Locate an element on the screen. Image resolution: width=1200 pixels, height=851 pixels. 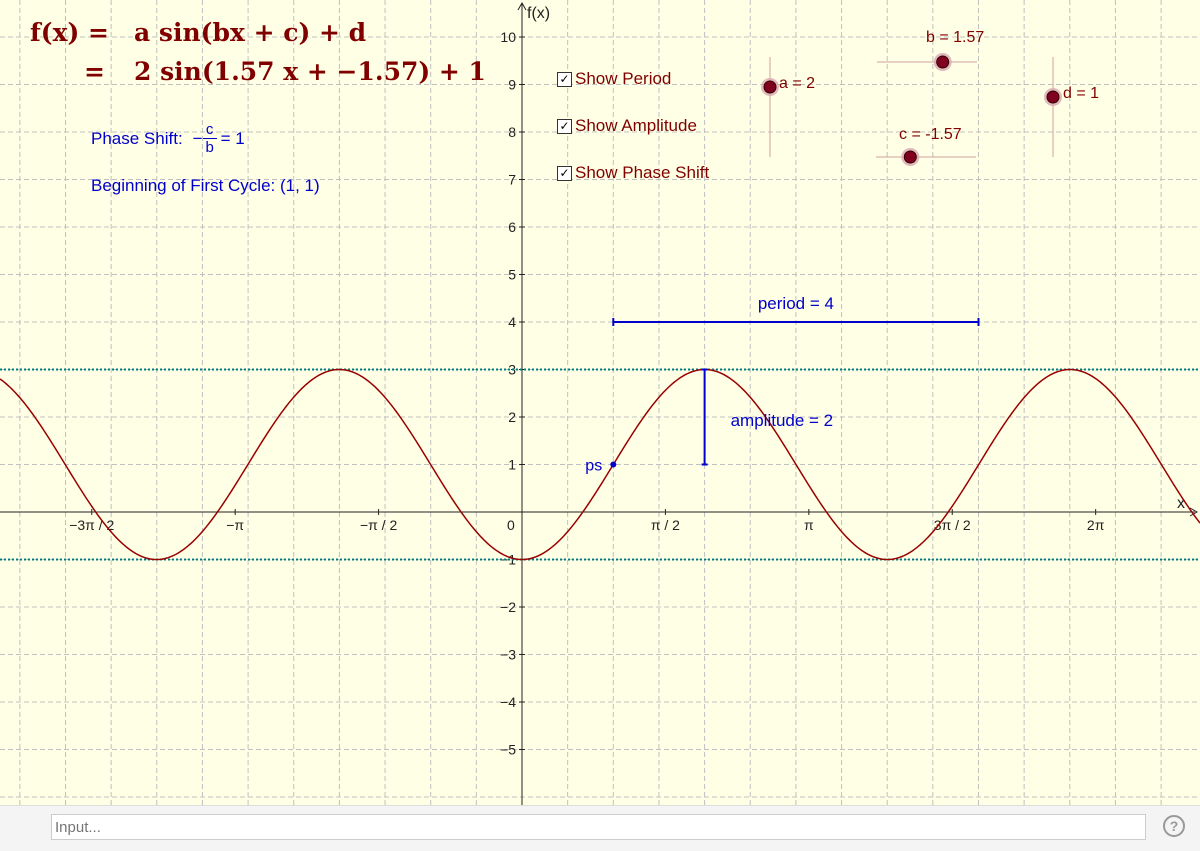
y-tick-label: 8 is located at coordinates (512, 132).